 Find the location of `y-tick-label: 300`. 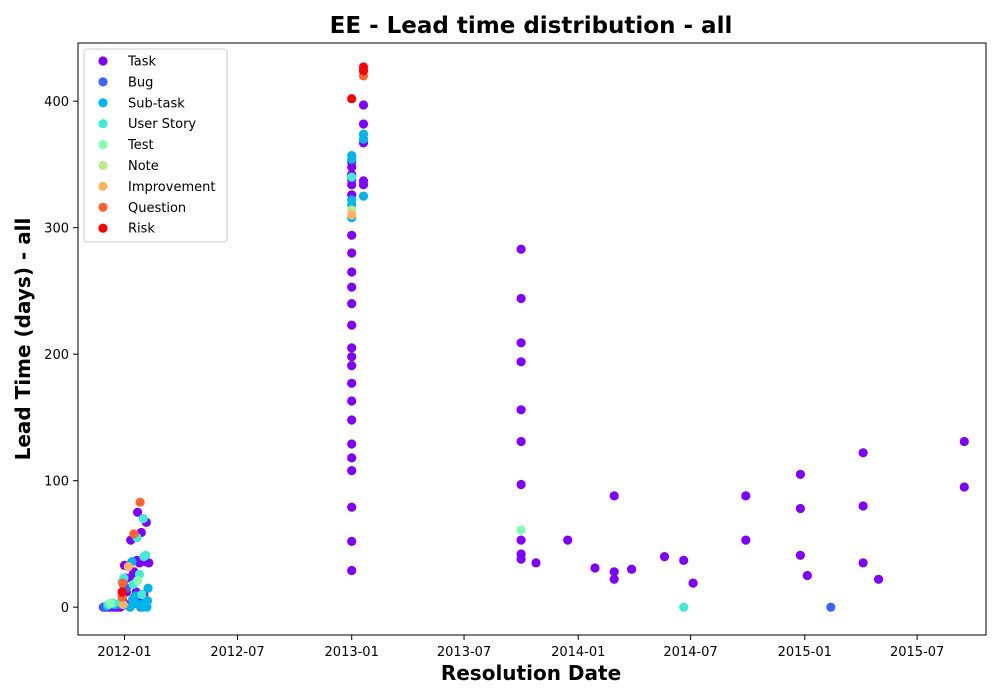

y-tick-label: 300 is located at coordinates (56, 229).